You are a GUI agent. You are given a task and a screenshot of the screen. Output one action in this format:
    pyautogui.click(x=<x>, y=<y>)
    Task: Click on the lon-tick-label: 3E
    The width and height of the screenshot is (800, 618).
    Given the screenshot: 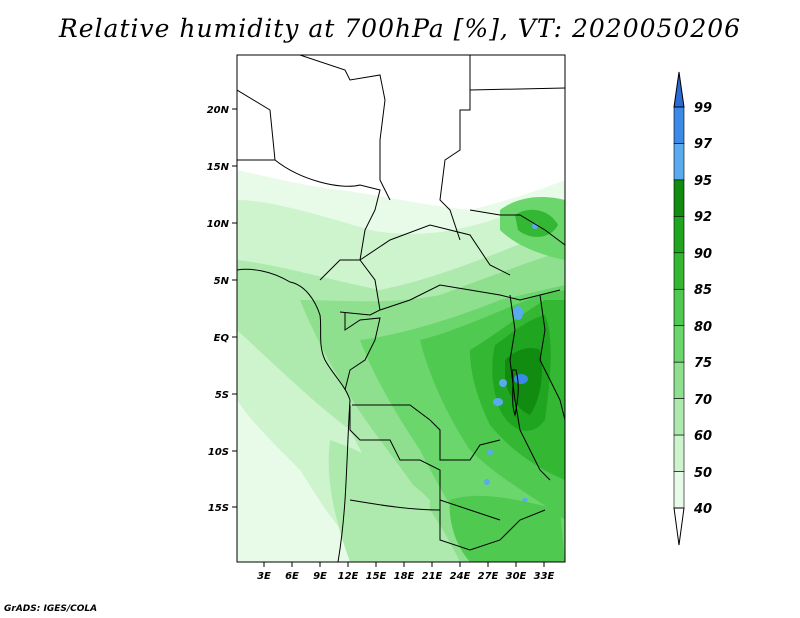 What is the action you would take?
    pyautogui.click(x=264, y=576)
    